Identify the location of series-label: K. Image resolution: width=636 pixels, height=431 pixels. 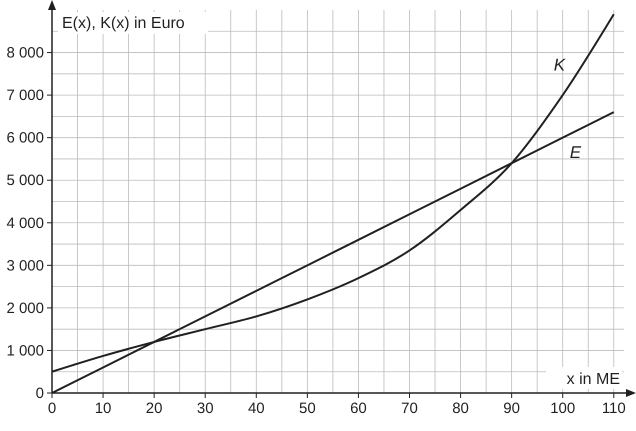
(560, 64).